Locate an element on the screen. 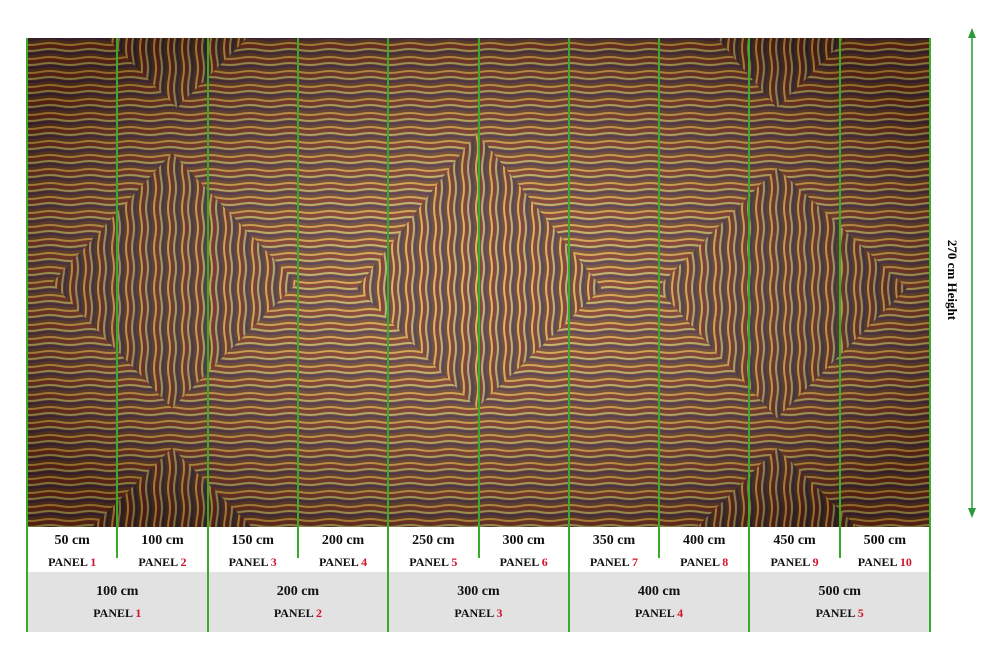 The width and height of the screenshot is (1000, 667). panel-label: PANEL 7 is located at coordinates (614, 562).